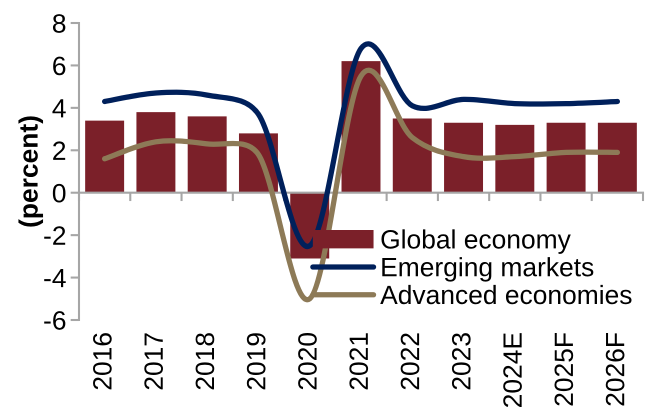  What do you see at coordinates (512, 370) in the screenshot?
I see `x-tick-label: 2024E` at bounding box center [512, 370].